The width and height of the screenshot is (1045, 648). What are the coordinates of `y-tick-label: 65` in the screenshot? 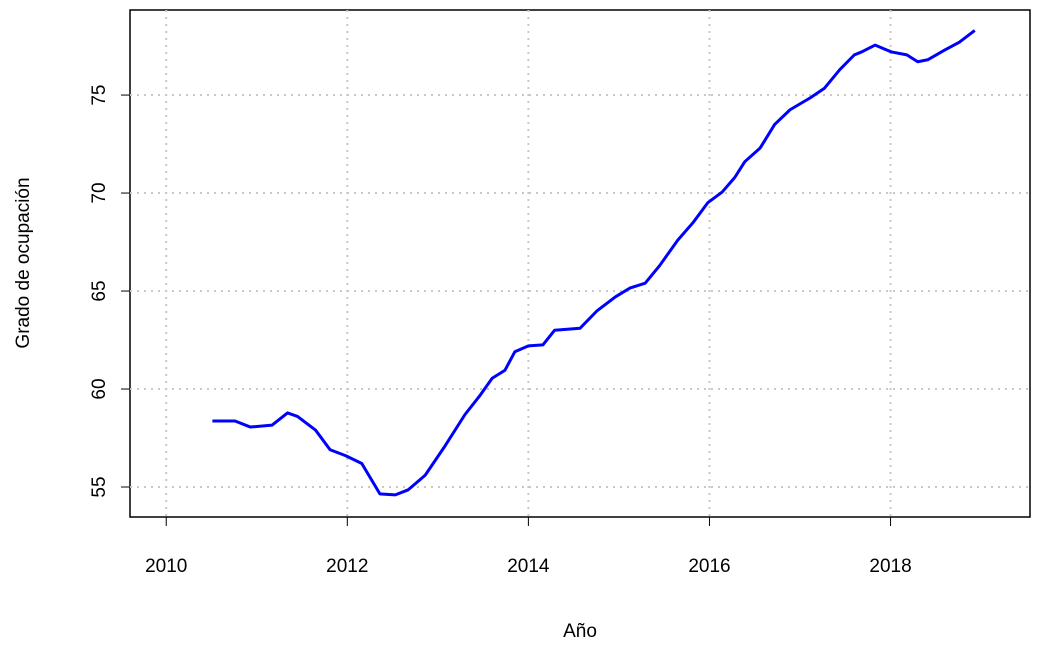 It's located at (99, 290).